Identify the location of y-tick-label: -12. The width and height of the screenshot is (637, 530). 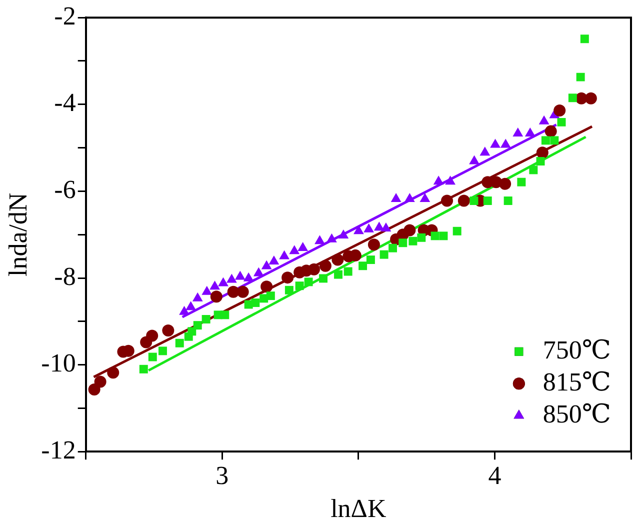
(58, 449).